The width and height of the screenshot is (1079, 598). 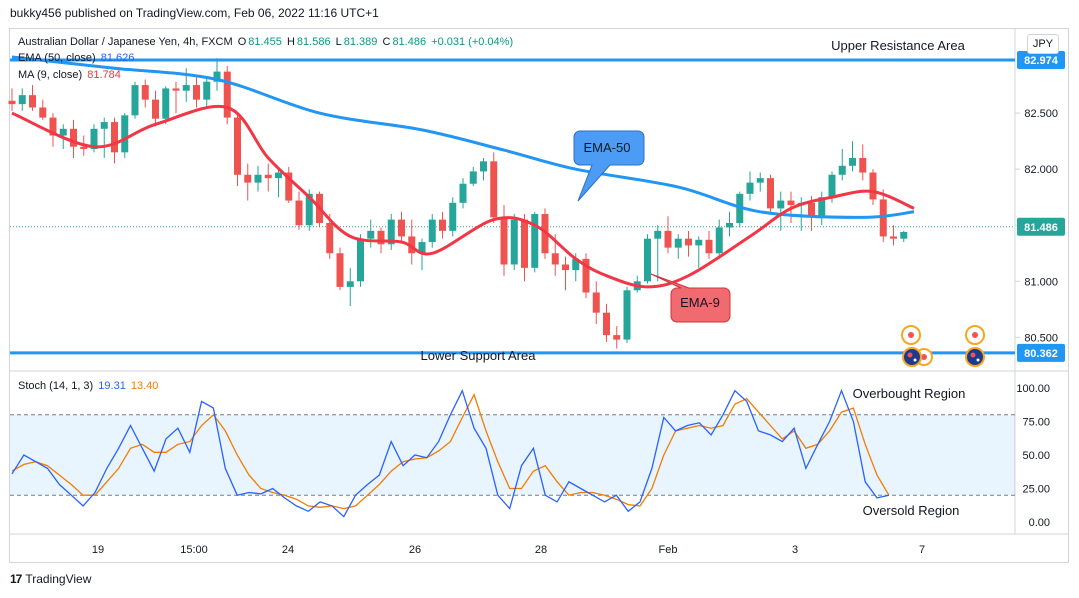 What do you see at coordinates (56, 386) in the screenshot?
I see `stoch-label: Stoch (14, 1, 3)` at bounding box center [56, 386].